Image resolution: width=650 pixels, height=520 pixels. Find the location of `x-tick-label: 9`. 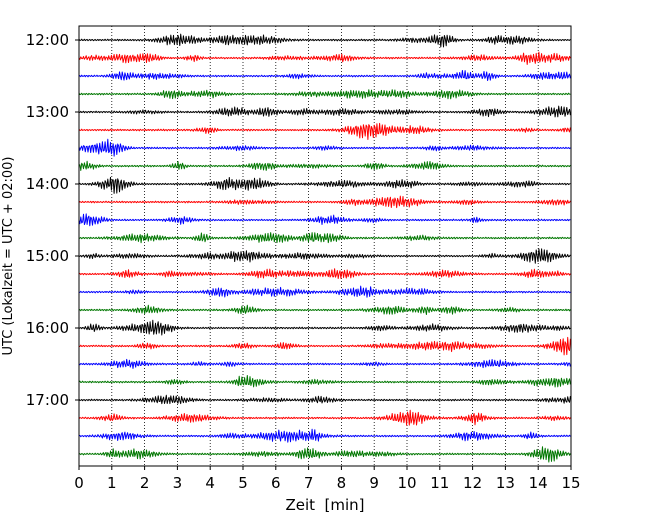

x-tick-label: 9 is located at coordinates (374, 483).